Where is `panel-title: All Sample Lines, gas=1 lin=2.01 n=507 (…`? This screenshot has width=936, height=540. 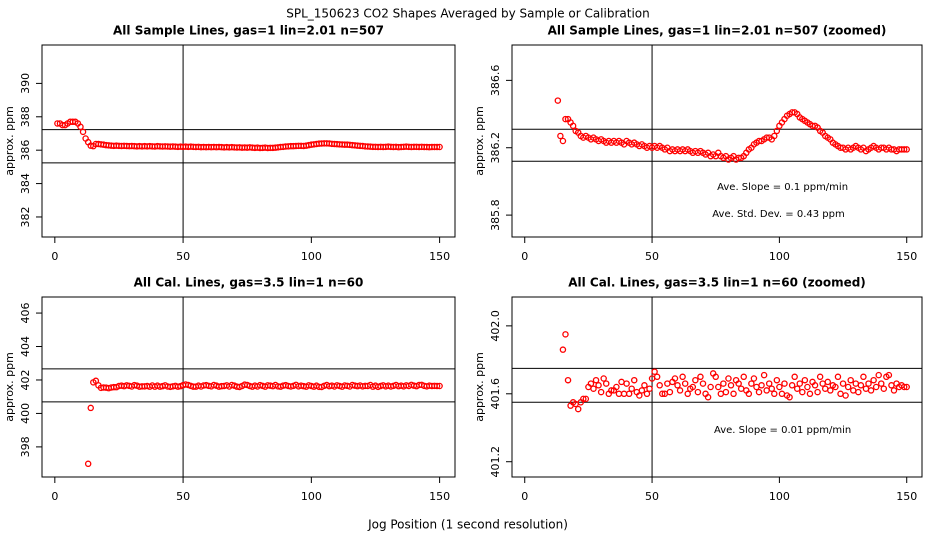
panel-title: All Sample Lines, gas=1 lin=2.01 n=507 (… is located at coordinates (717, 31).